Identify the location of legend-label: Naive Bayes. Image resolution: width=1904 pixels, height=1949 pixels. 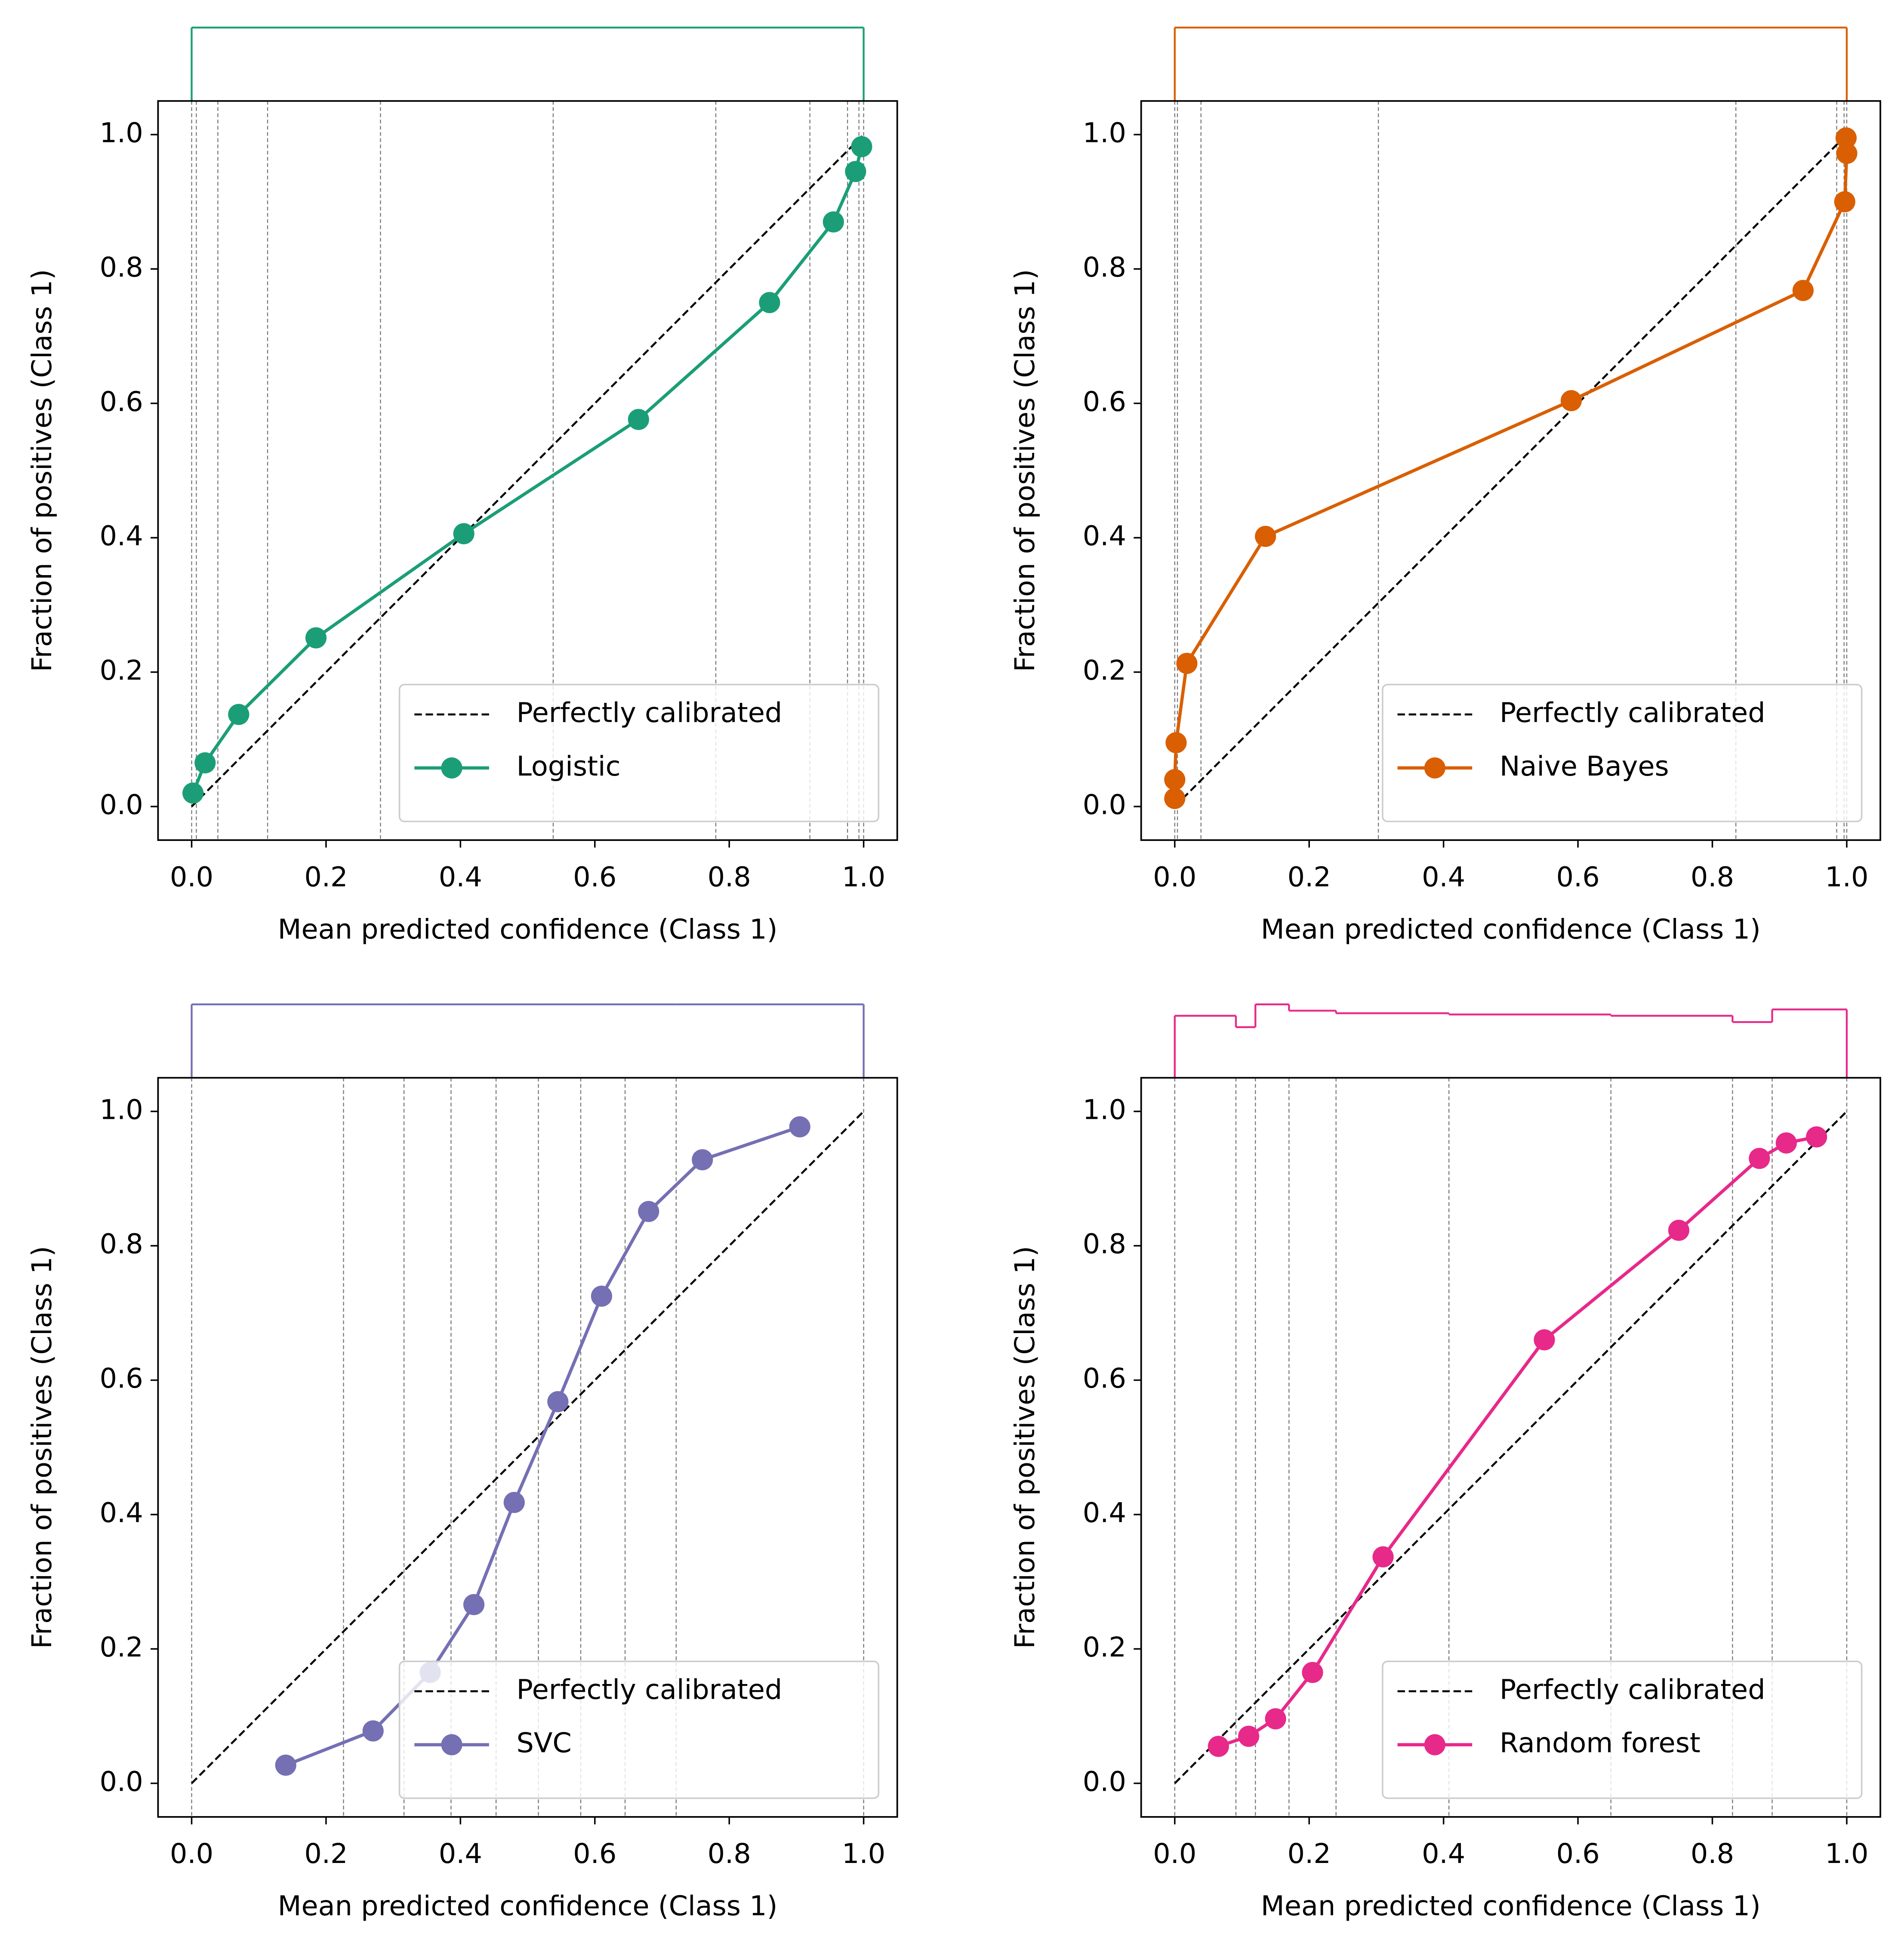
(1584, 766).